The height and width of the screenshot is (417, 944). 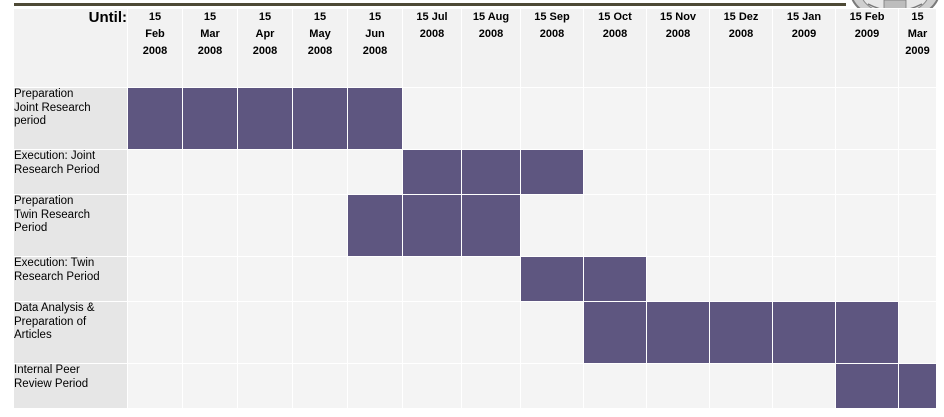 I want to click on date-label: 15 Sep 2008, so click(x=552, y=25).